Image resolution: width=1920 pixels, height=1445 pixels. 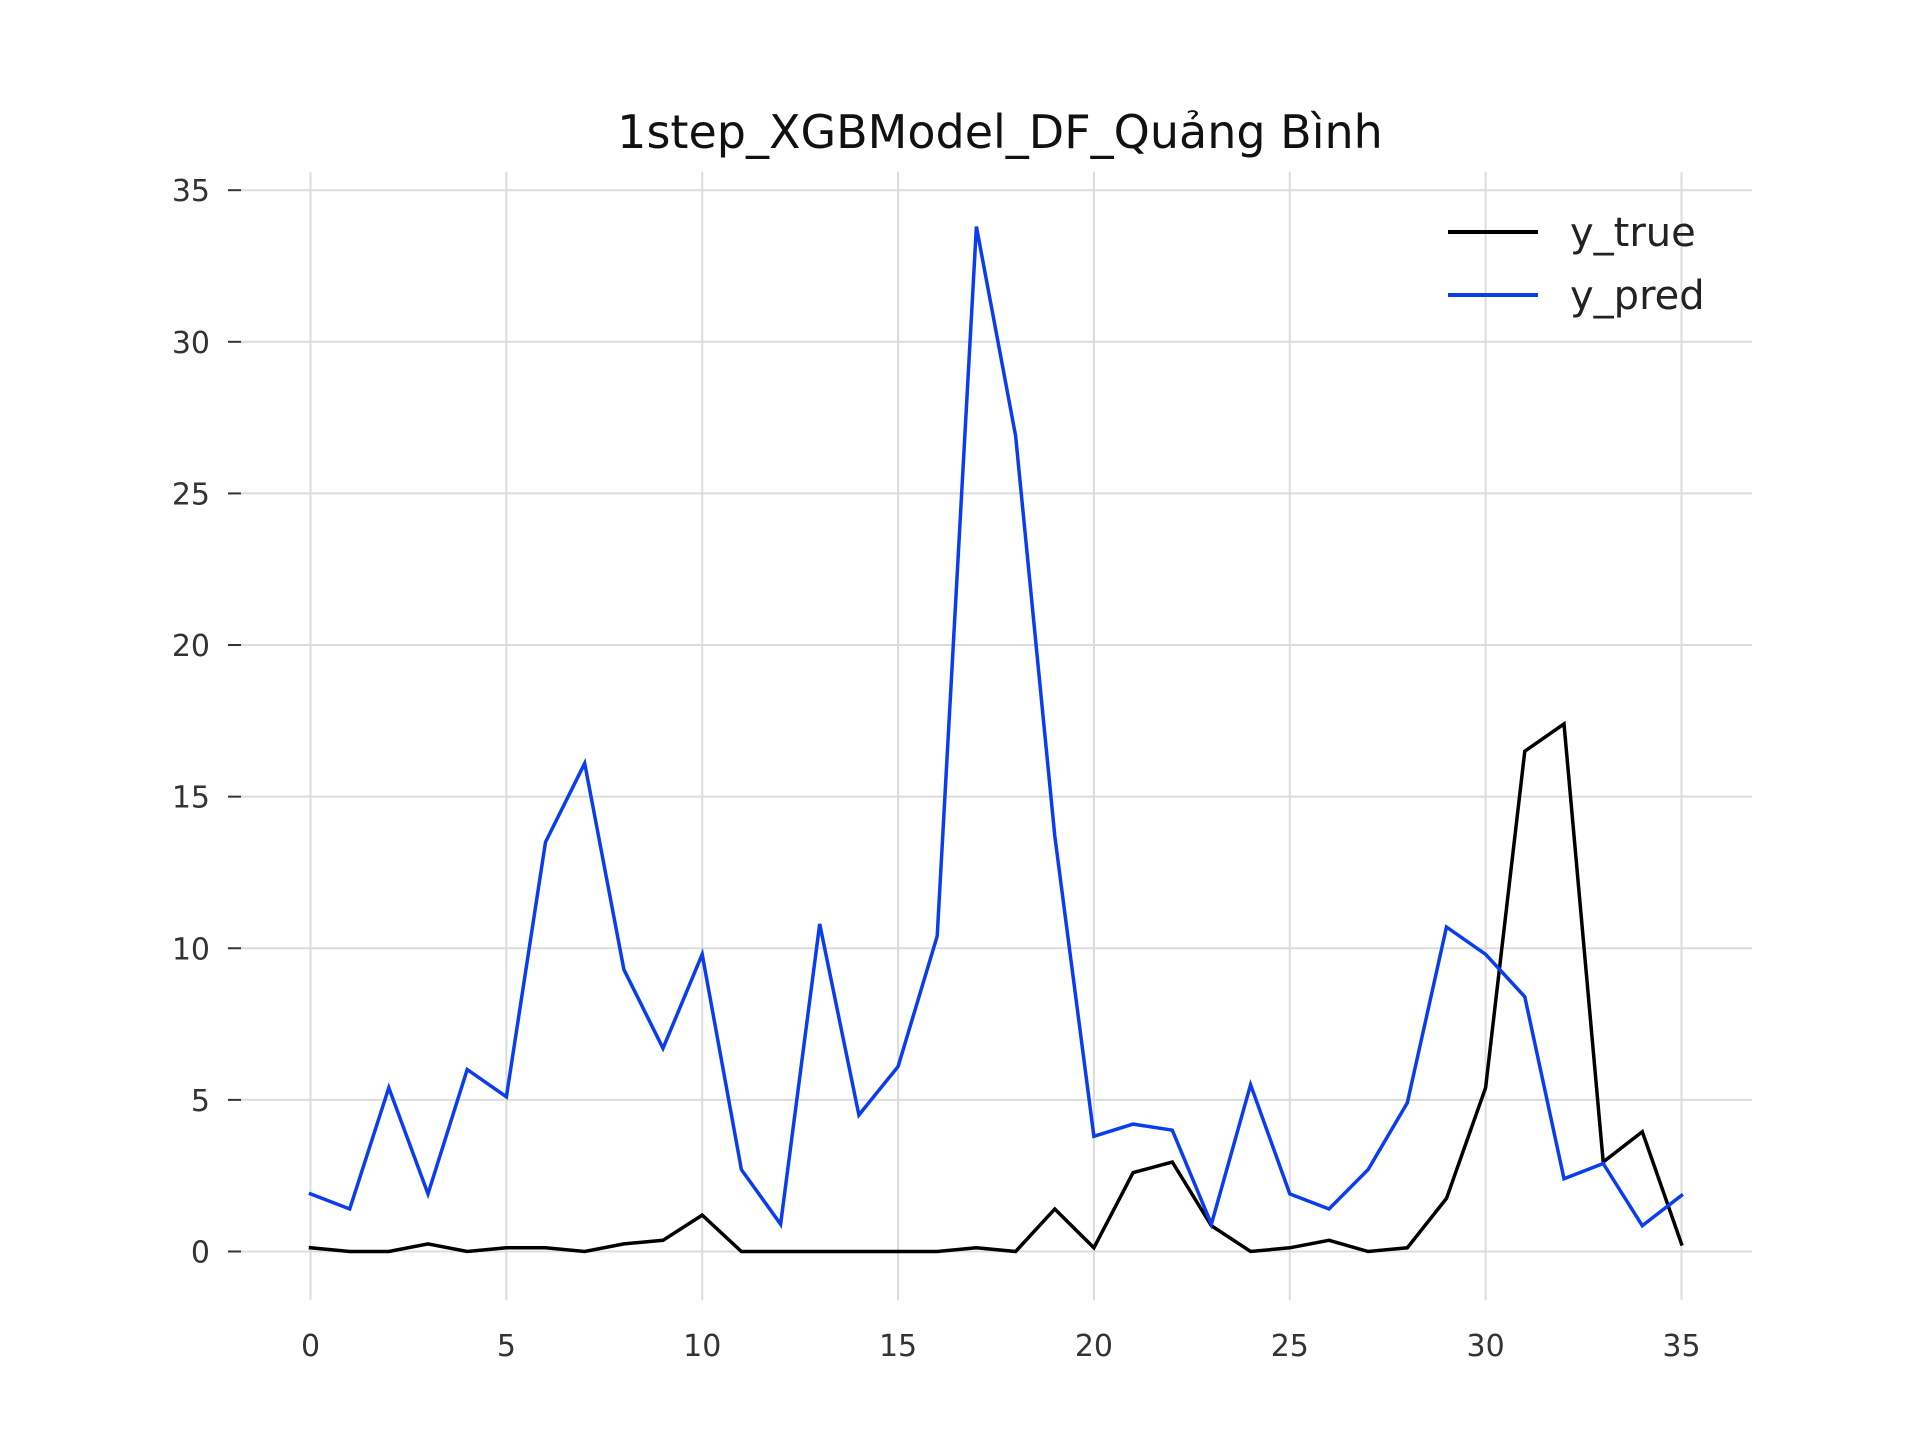 What do you see at coordinates (1094, 1346) in the screenshot?
I see `x-tick-label: 20` at bounding box center [1094, 1346].